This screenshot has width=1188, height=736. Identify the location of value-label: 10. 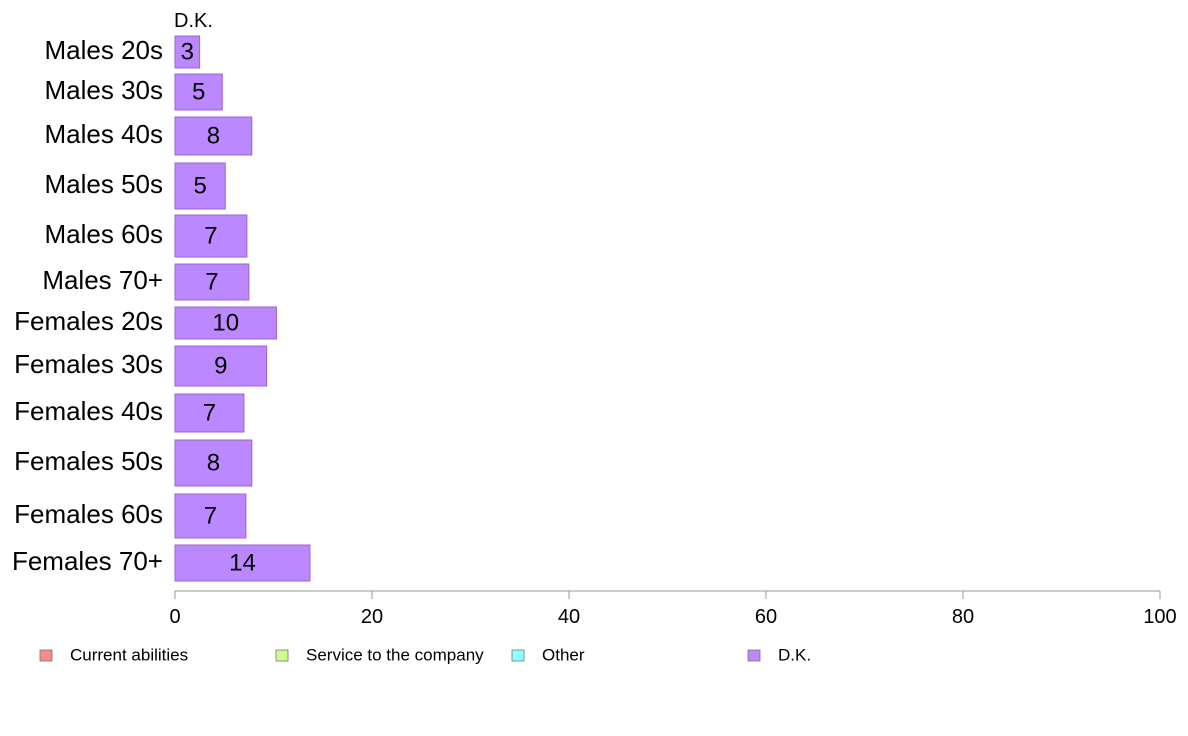
(225, 322).